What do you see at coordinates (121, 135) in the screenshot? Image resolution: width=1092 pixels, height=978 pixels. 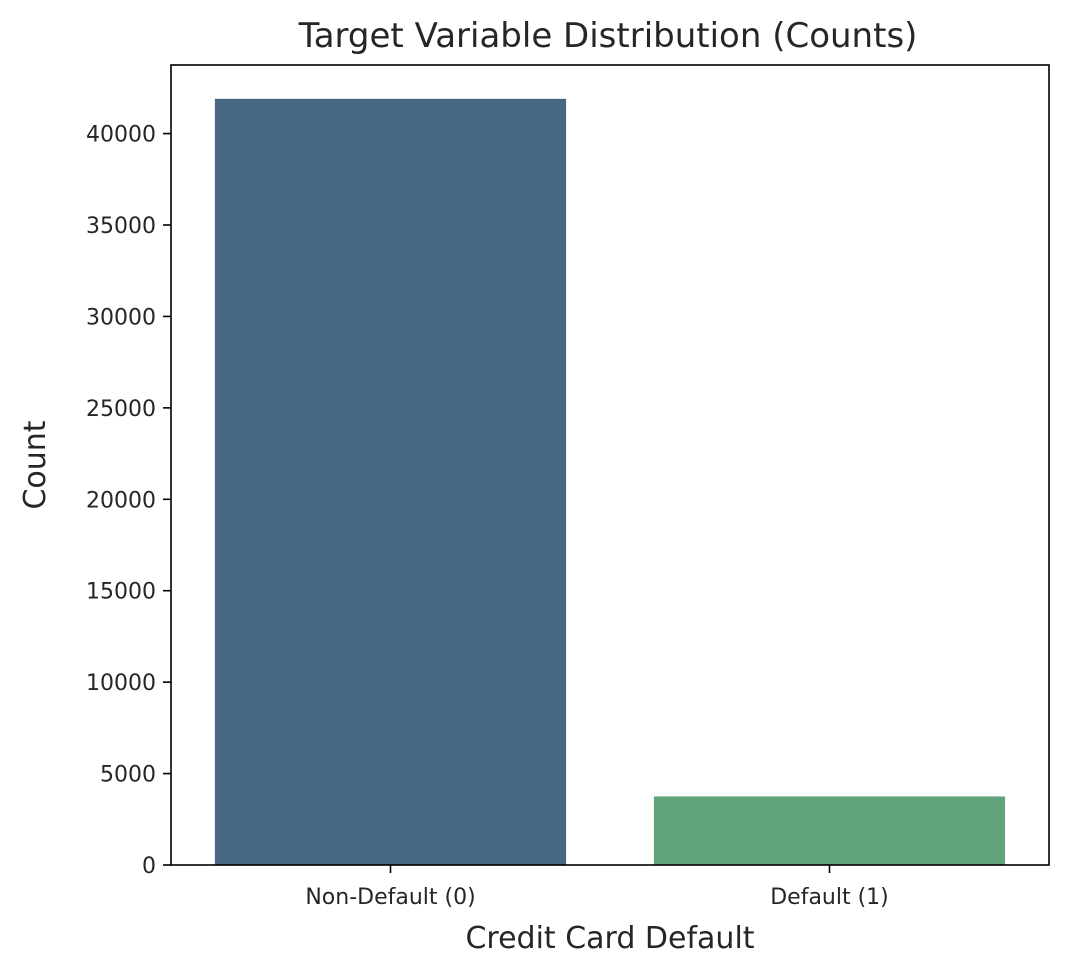 I see `y-tick-label: 40000` at bounding box center [121, 135].